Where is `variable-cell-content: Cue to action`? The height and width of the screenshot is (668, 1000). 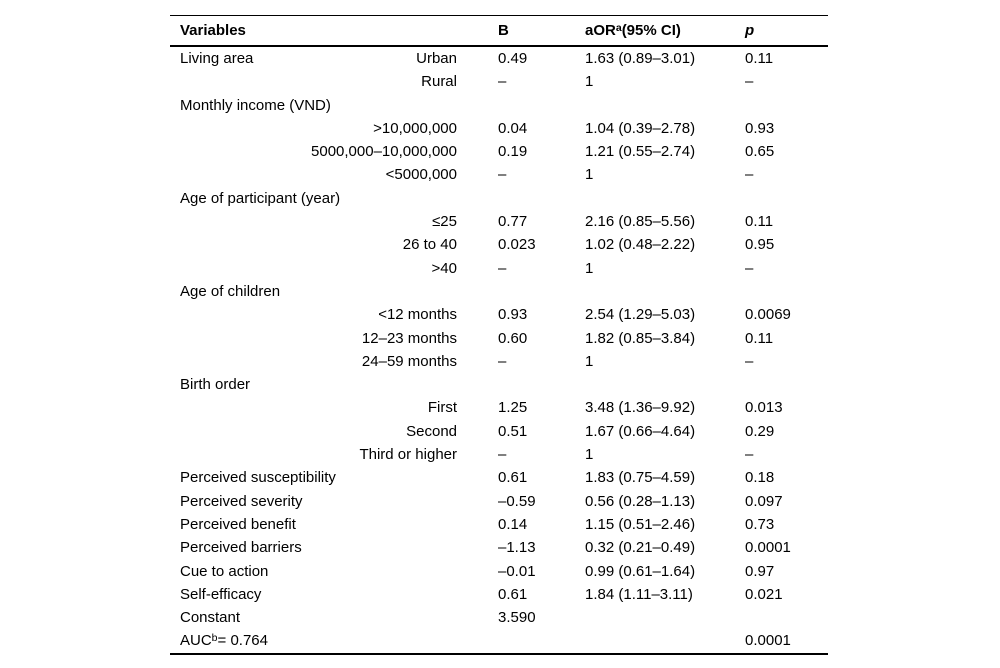
variable-cell-content: Cue to action is located at coordinates (318, 571).